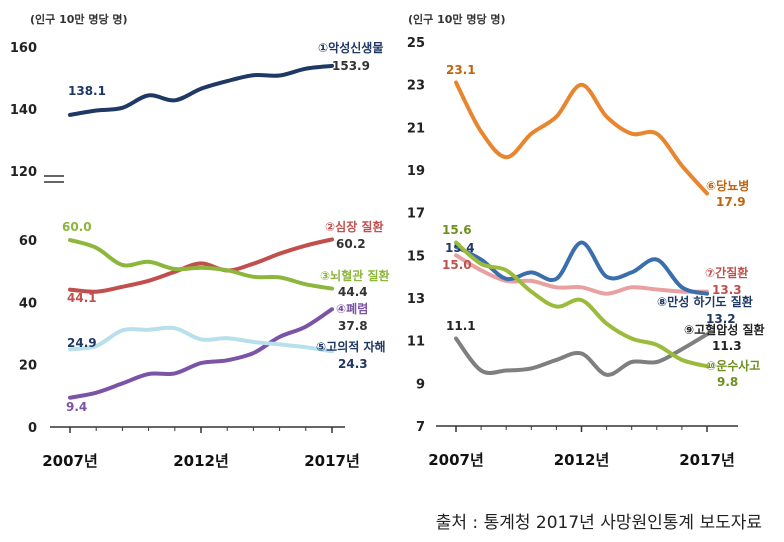 This screenshot has height=542, width=784. Describe the element at coordinates (28, 241) in the screenshot. I see `left-y-tick-label: 60` at that location.